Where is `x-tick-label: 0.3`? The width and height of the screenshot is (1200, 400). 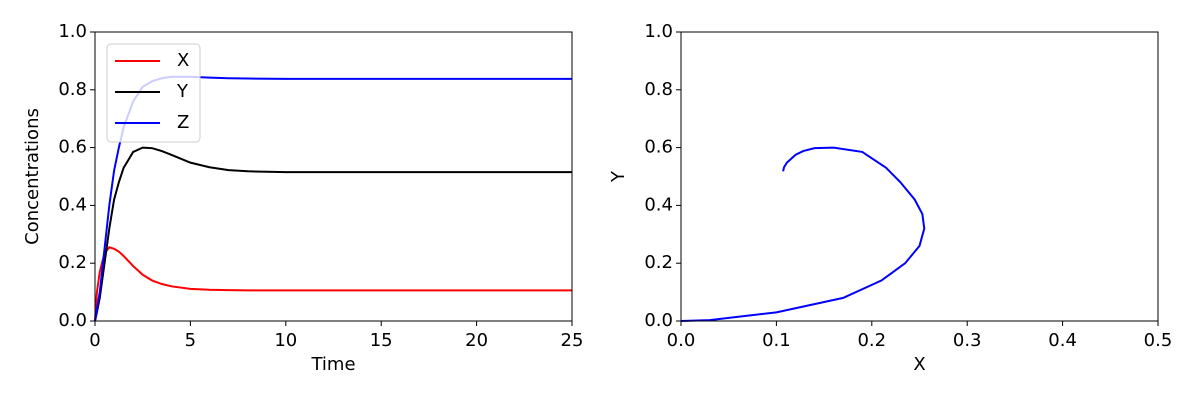
x-tick-label: 0.3 is located at coordinates (967, 340).